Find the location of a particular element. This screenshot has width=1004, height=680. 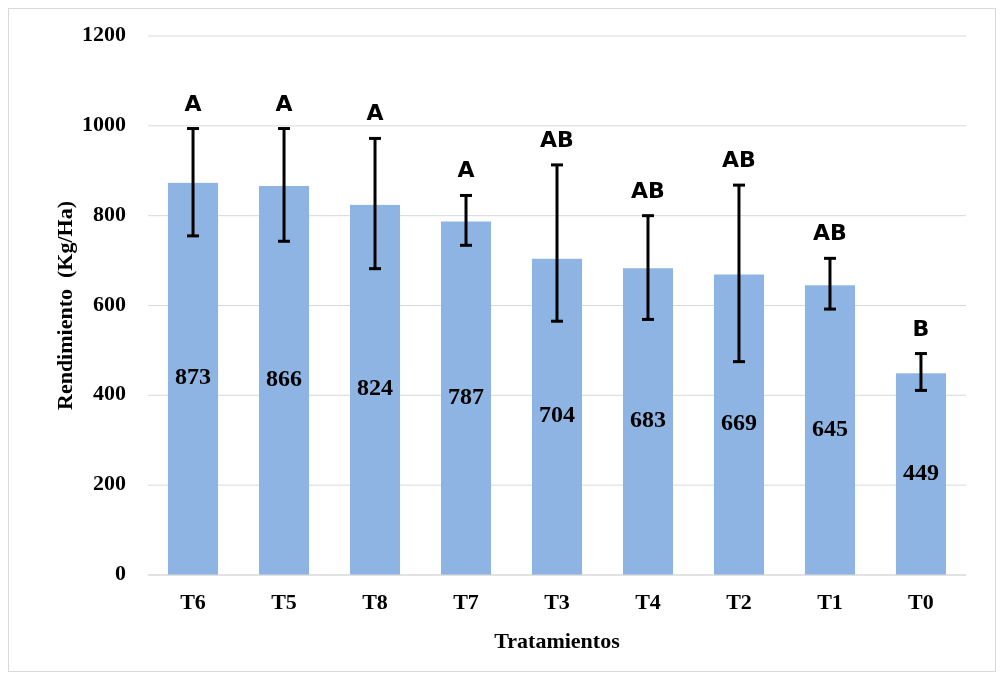

data-label: 645 is located at coordinates (829, 427).